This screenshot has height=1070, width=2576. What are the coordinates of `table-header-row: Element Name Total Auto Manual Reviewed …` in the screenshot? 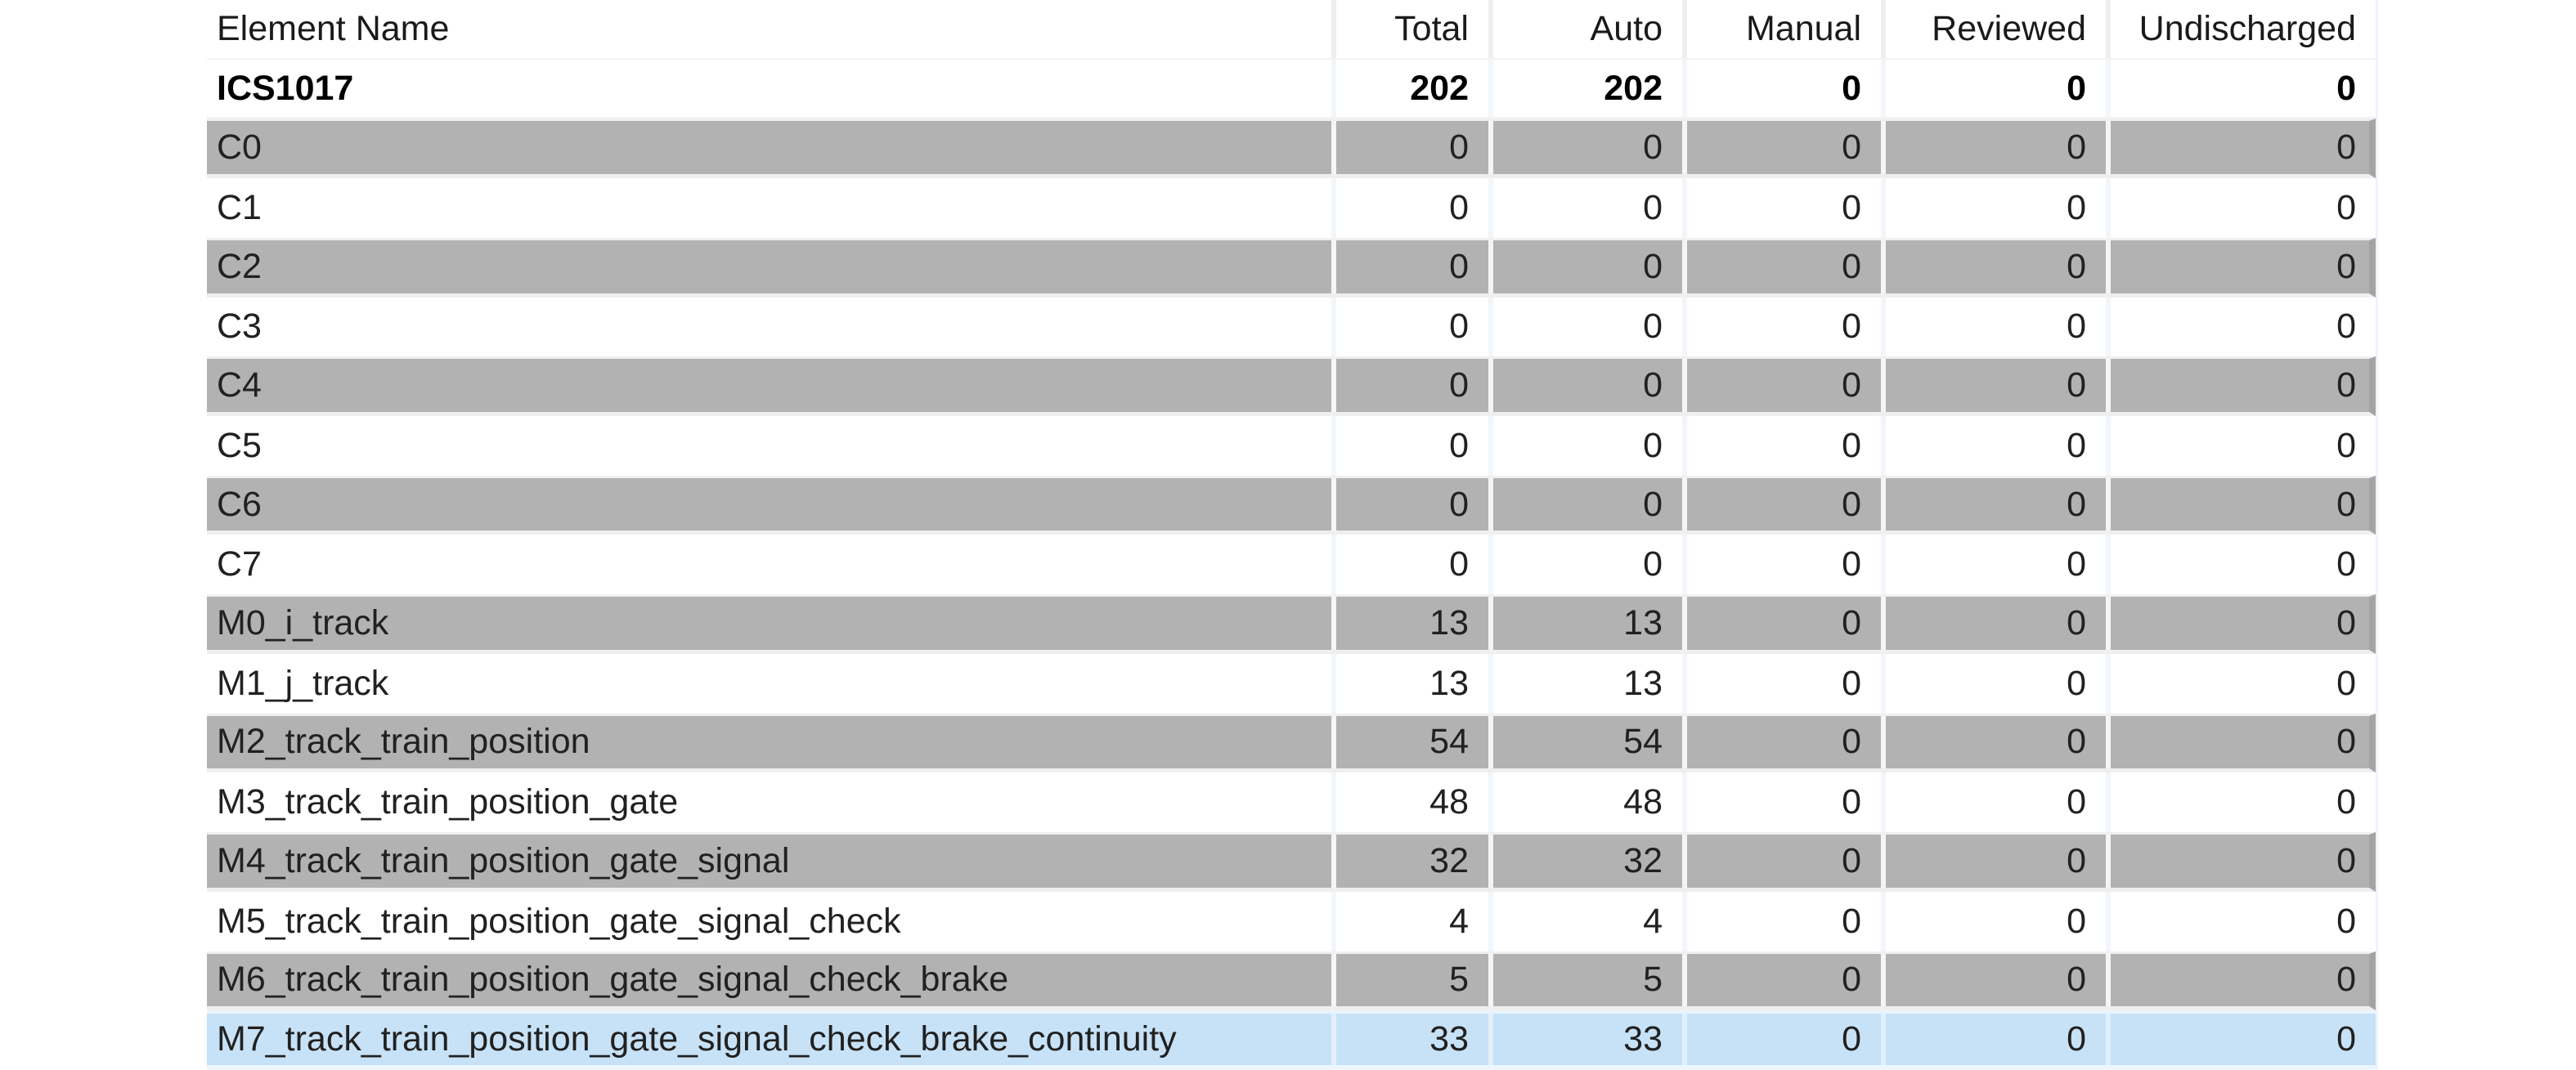 It's located at (1291, 30).